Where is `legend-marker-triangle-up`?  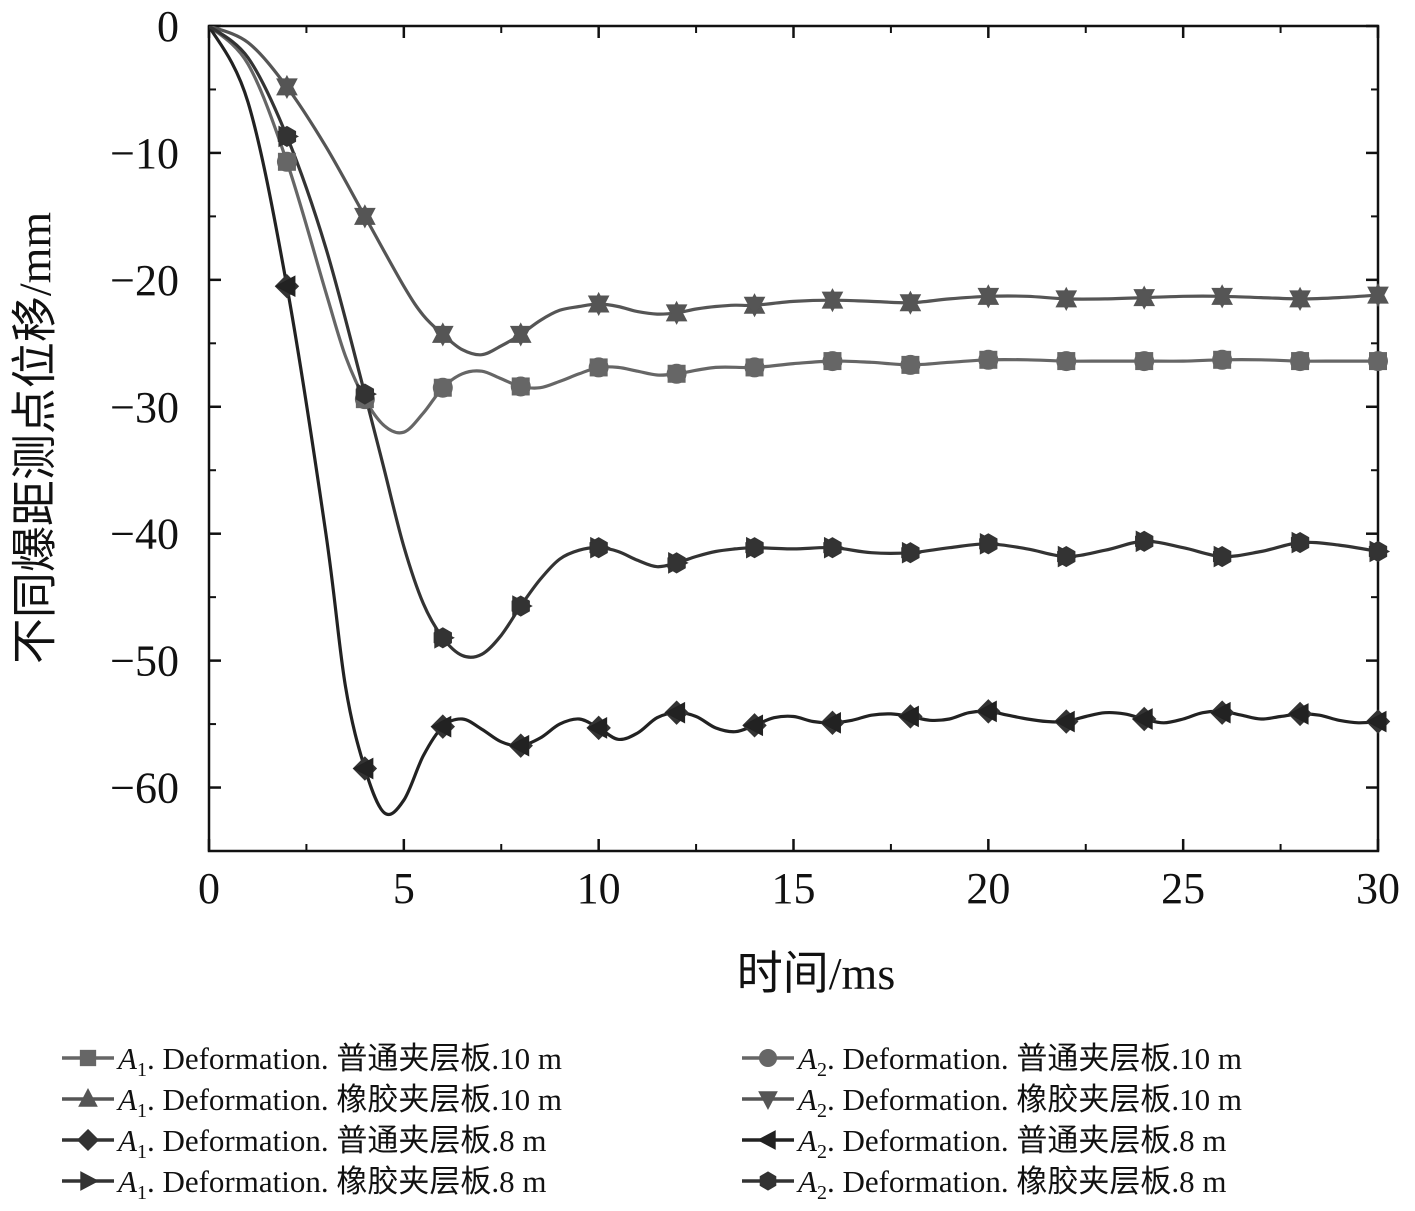 legend-marker-triangle-up is located at coordinates (88, 1097).